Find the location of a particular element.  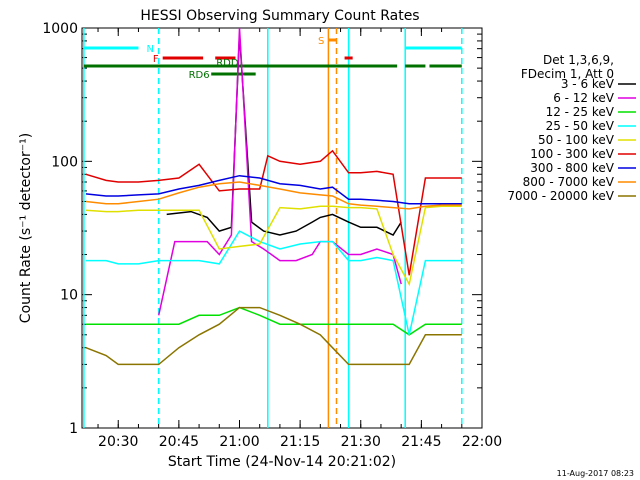

x-tick-label: 20:45 is located at coordinates (179, 442).